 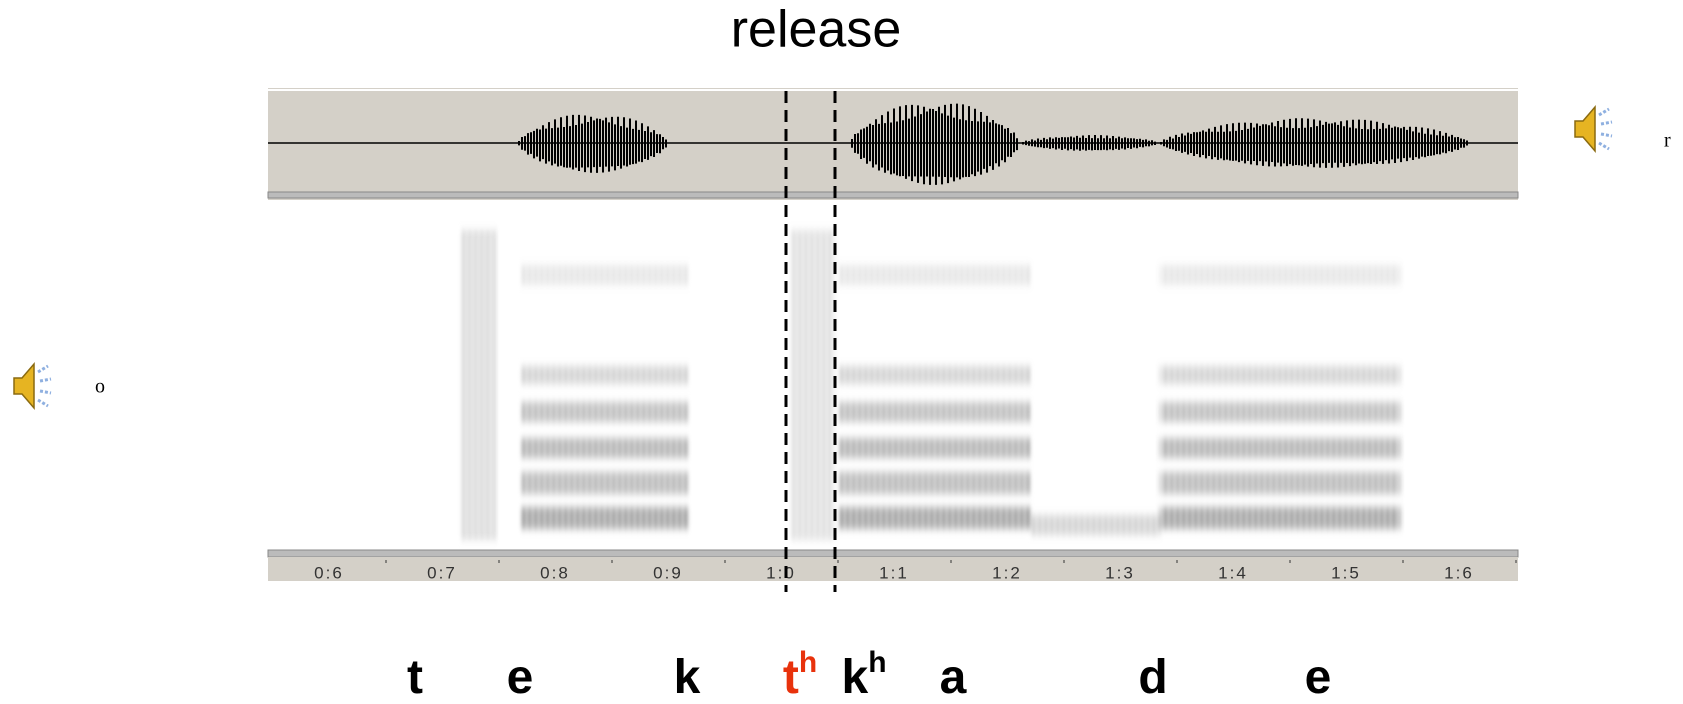 I want to click on phoneme: kh, so click(x=863, y=672).